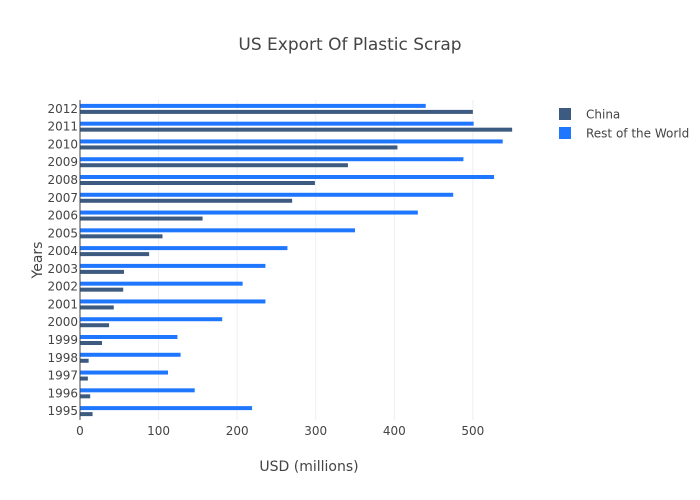 The width and height of the screenshot is (700, 500). What do you see at coordinates (277, 123) in the screenshot?
I see `bar-rest-of-world-2011` at bounding box center [277, 123].